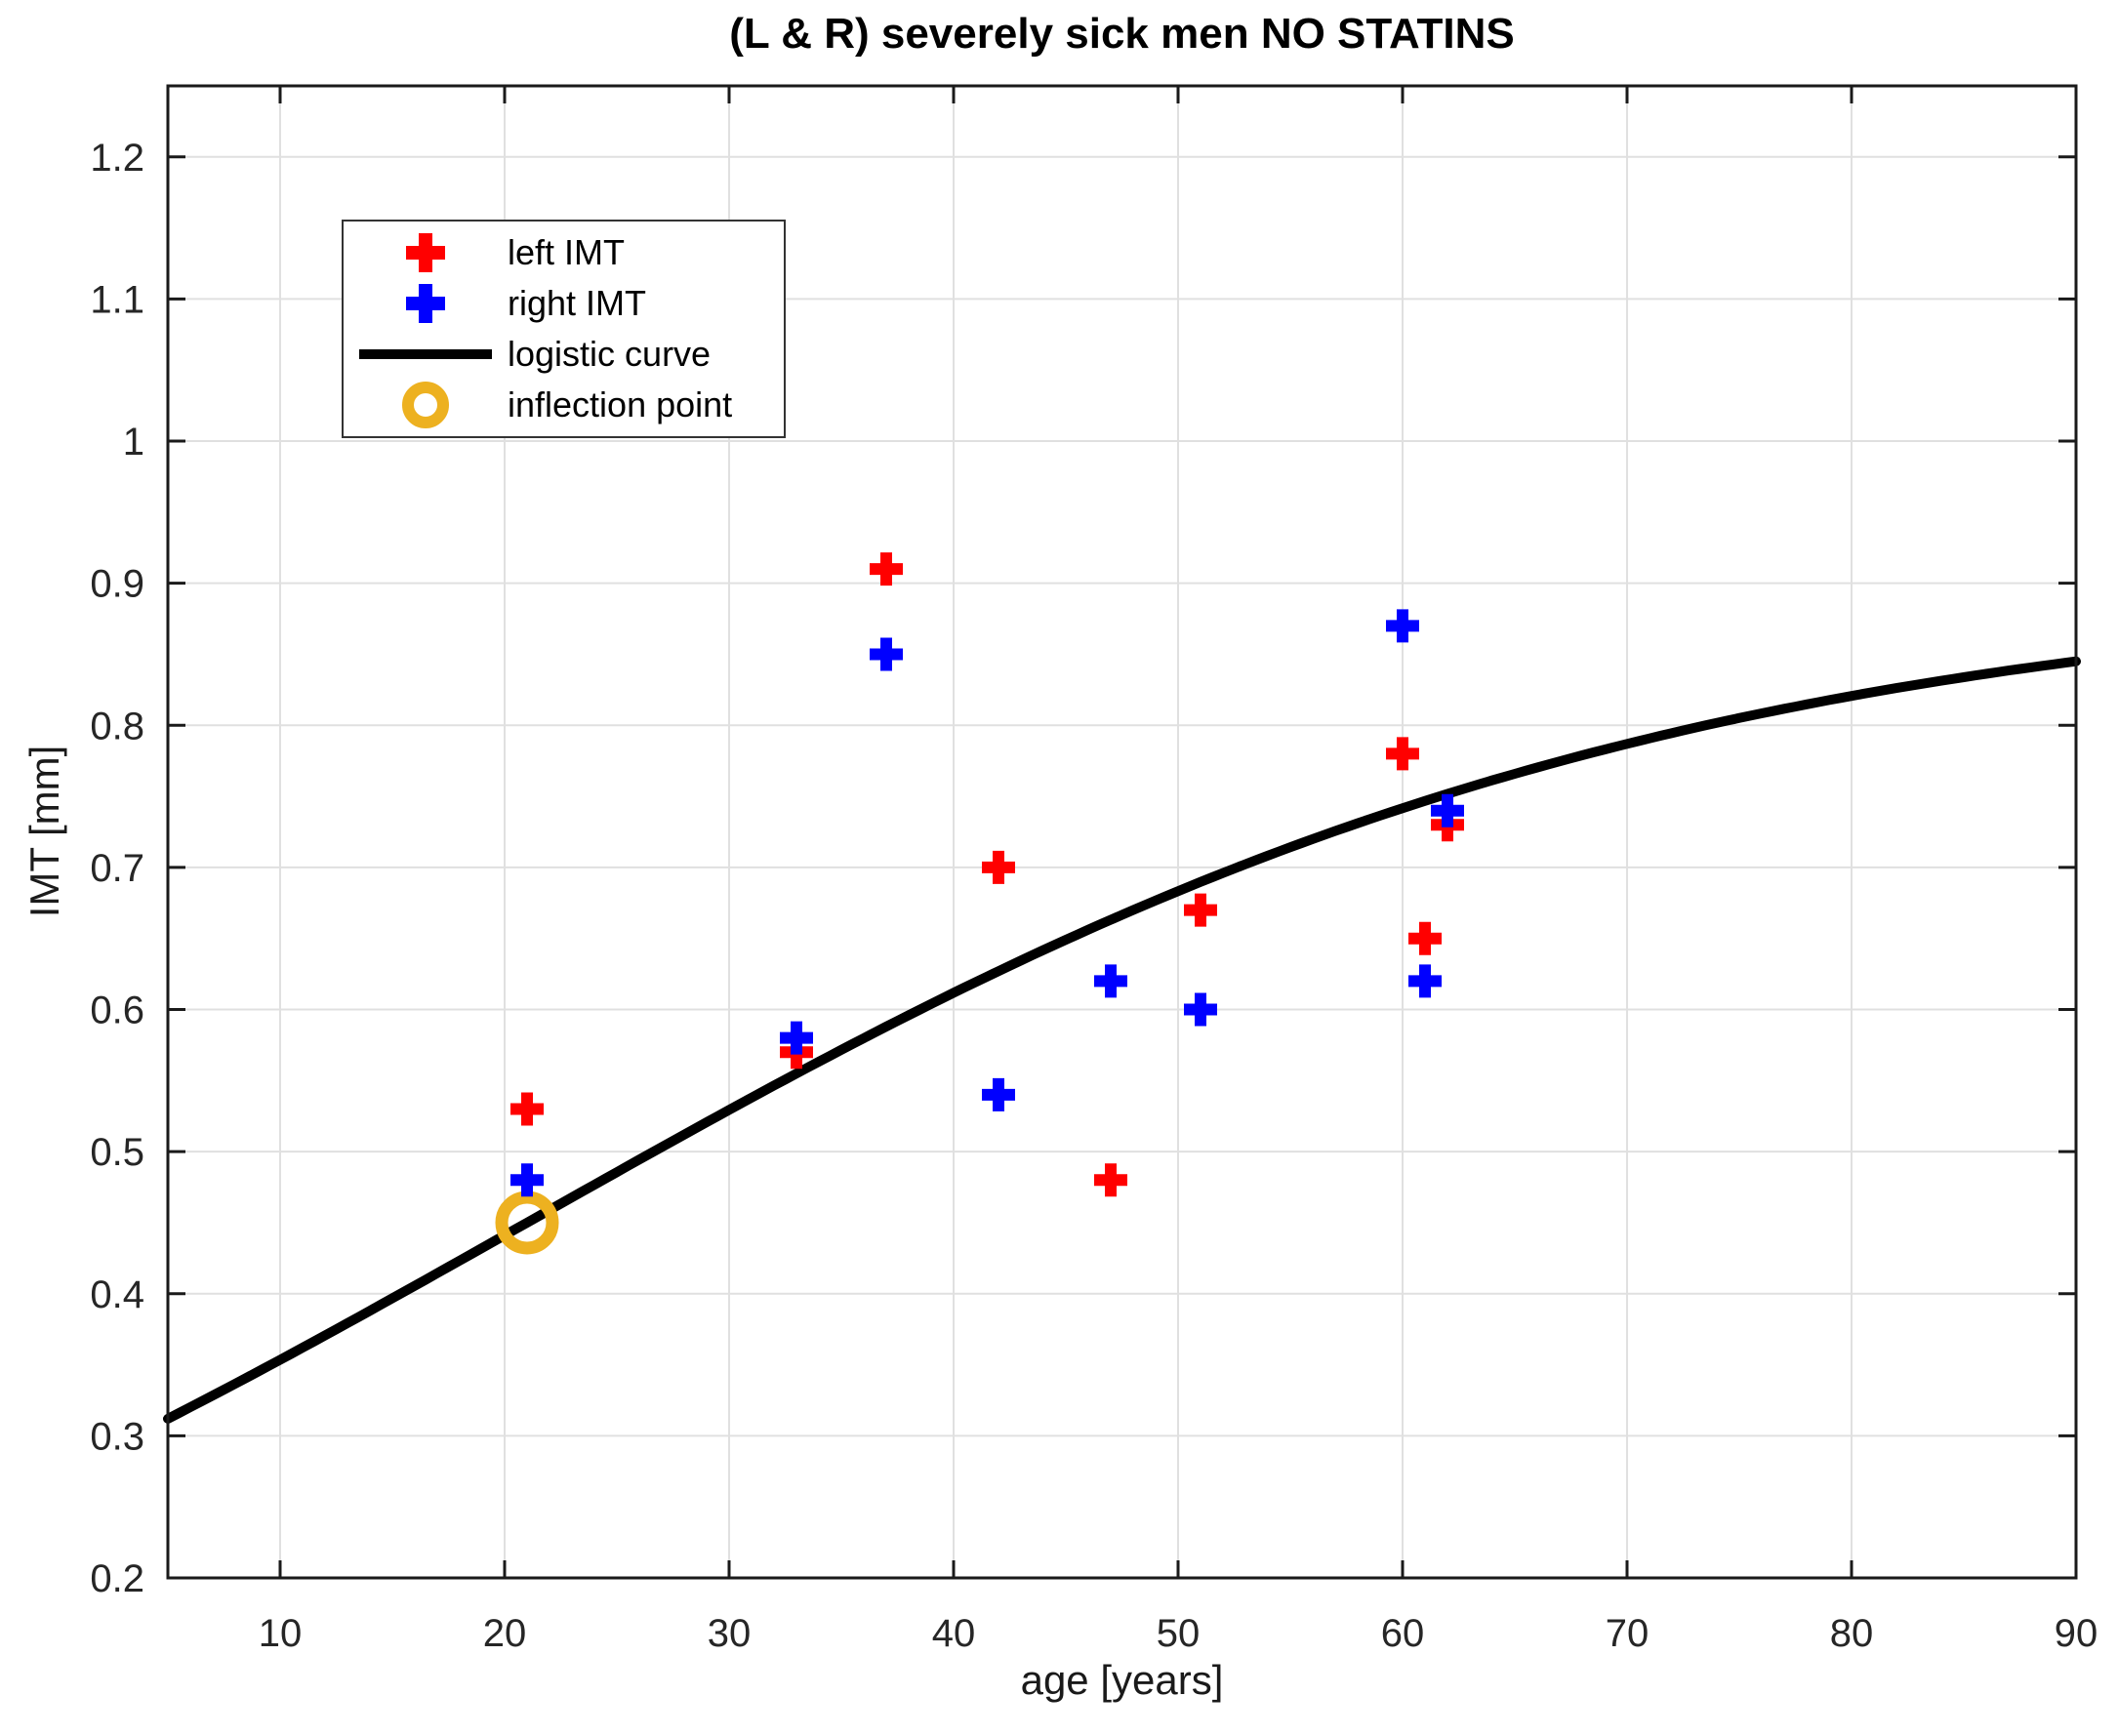 The height and width of the screenshot is (1736, 2118). Describe the element at coordinates (117, 1010) in the screenshot. I see `y-tick-label: 0.6` at that location.